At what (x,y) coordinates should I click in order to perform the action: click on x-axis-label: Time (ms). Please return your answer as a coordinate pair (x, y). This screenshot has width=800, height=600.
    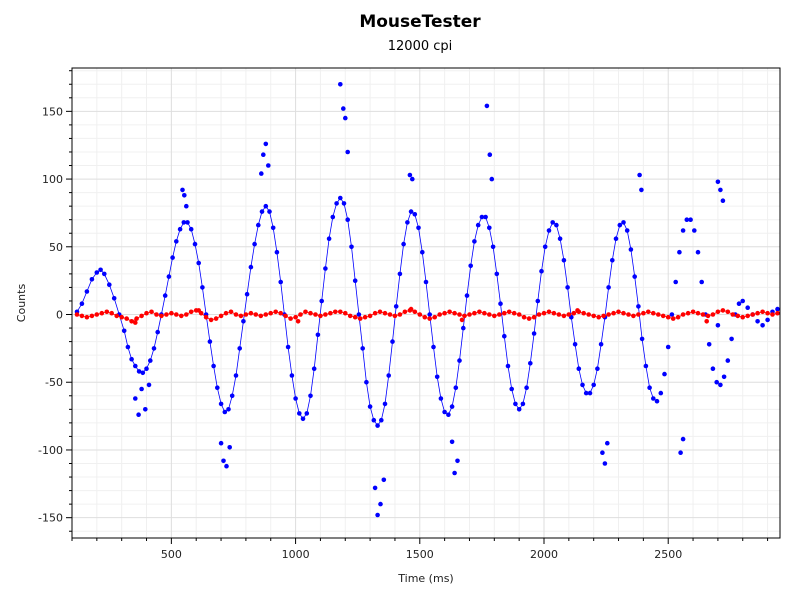
    Looking at the image, I should click on (425, 578).